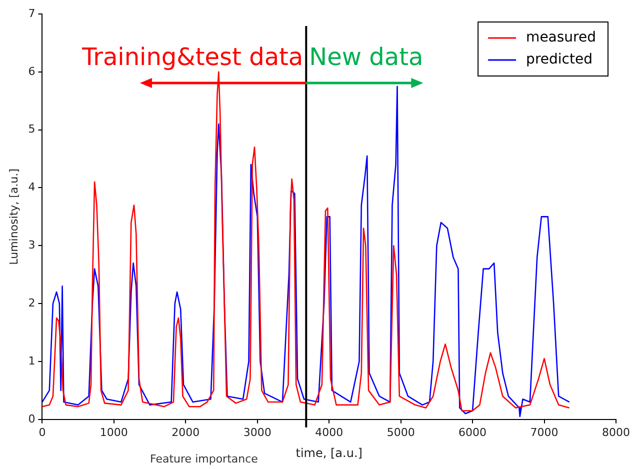 This screenshot has height=469, width=633. What do you see at coordinates (616, 432) in the screenshot?
I see `x-tick-label: 8000` at bounding box center [616, 432].